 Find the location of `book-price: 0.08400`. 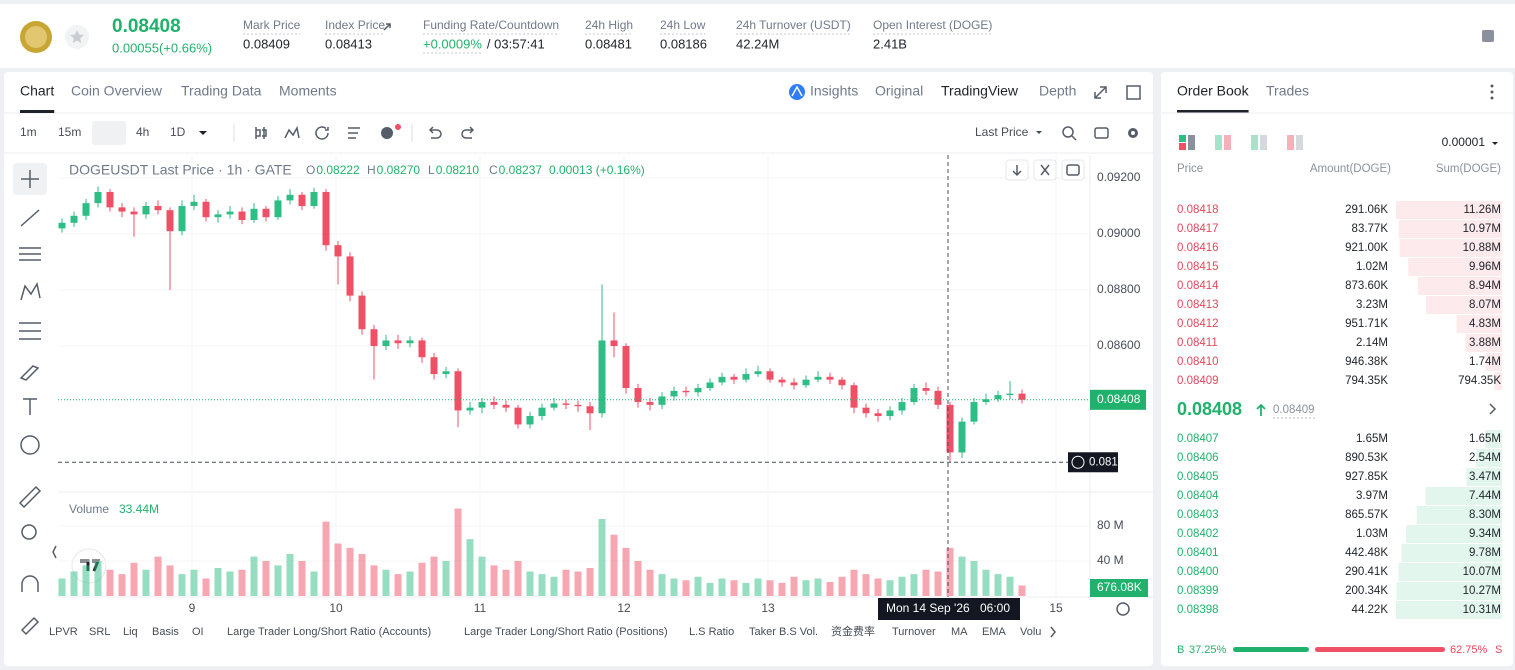

book-price: 0.08400 is located at coordinates (1198, 572).